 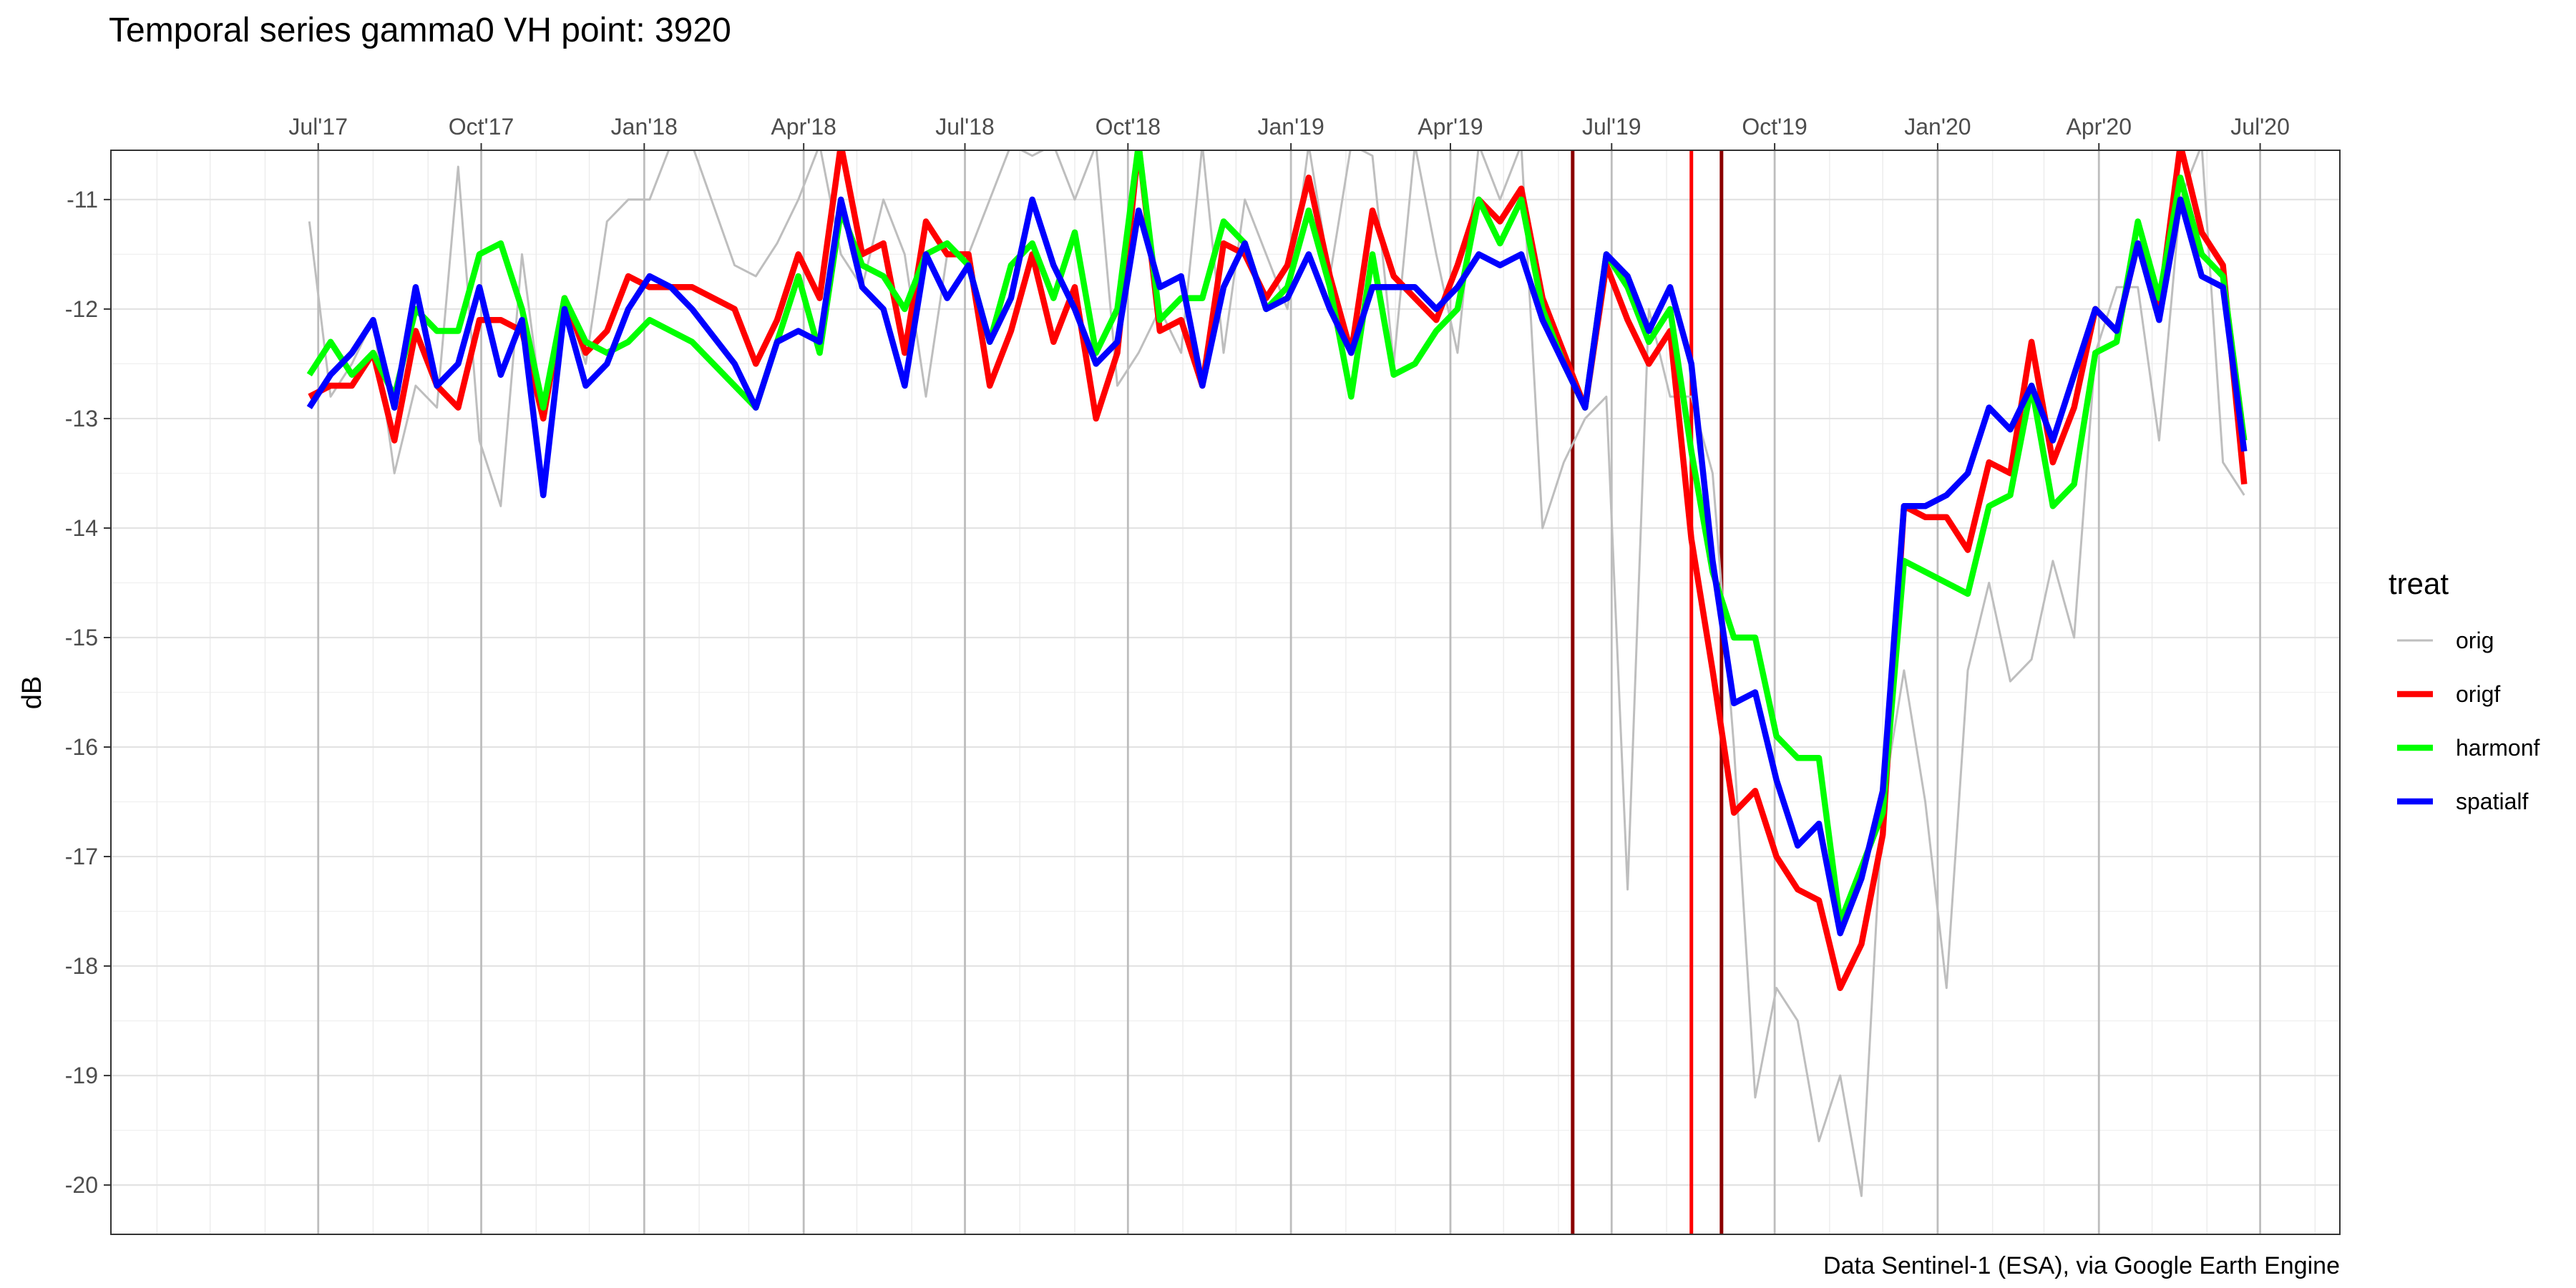 What do you see at coordinates (644, 127) in the screenshot?
I see `x-tick-label: Jan'18` at bounding box center [644, 127].